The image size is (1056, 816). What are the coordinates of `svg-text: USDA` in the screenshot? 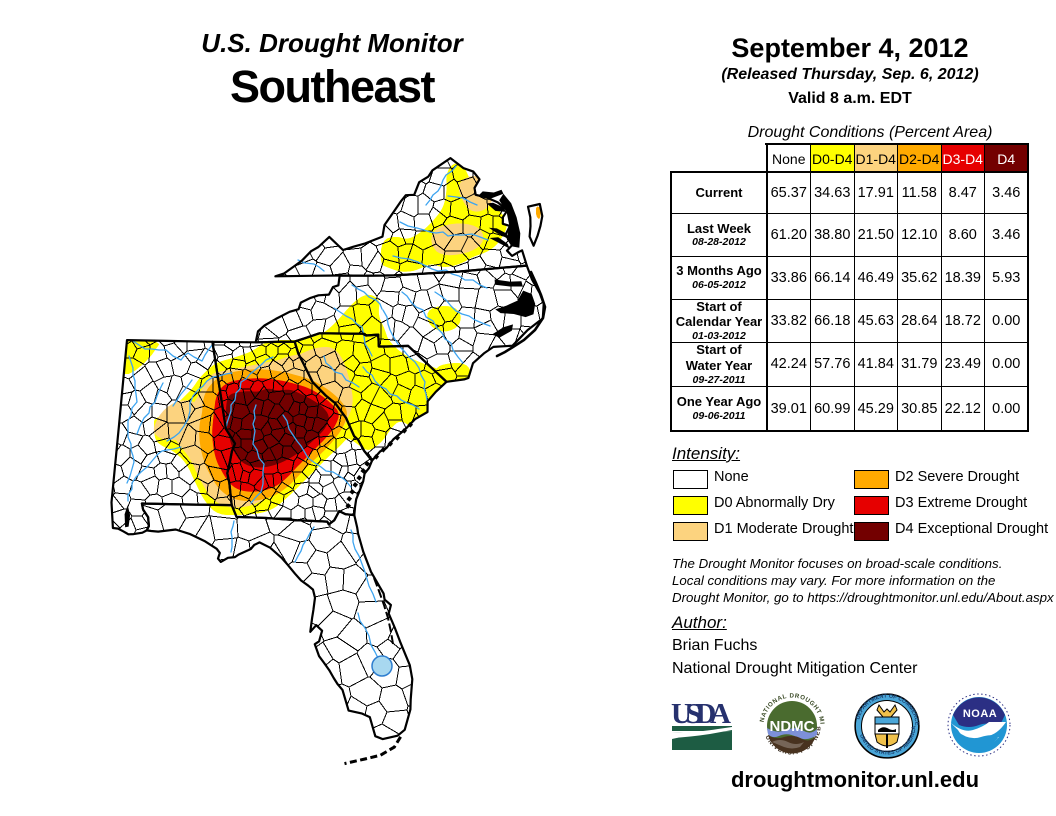 It's located at (701, 714).